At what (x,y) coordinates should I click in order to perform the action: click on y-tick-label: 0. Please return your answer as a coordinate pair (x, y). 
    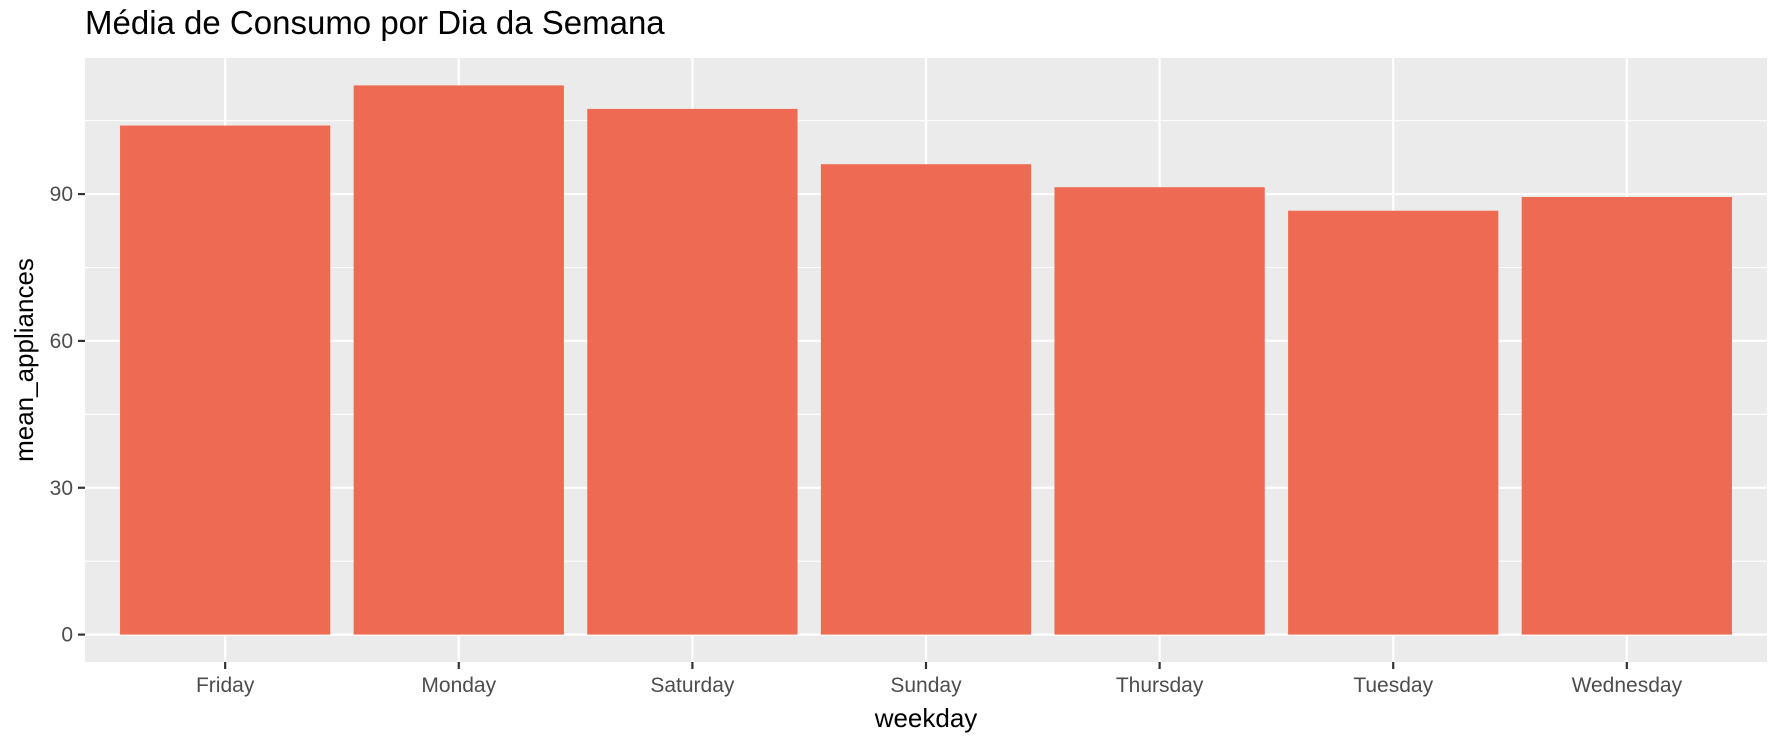
    Looking at the image, I should click on (67, 635).